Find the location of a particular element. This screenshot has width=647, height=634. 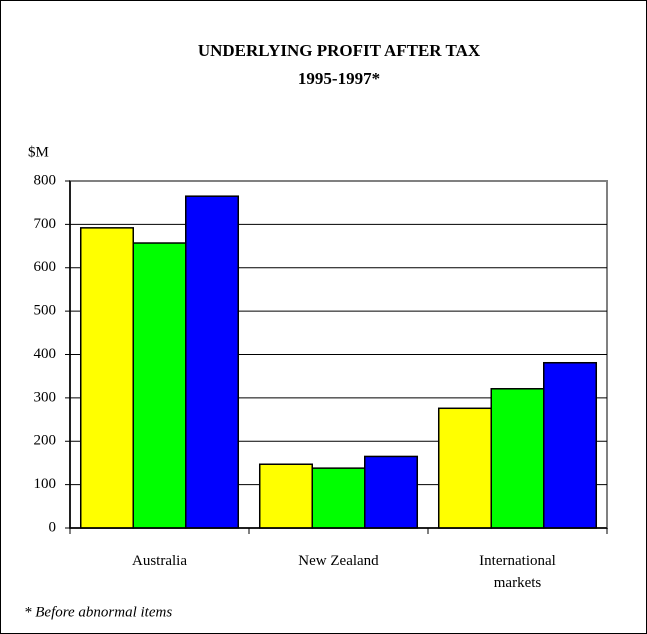

y-tick-label: 600 is located at coordinates (45, 267).